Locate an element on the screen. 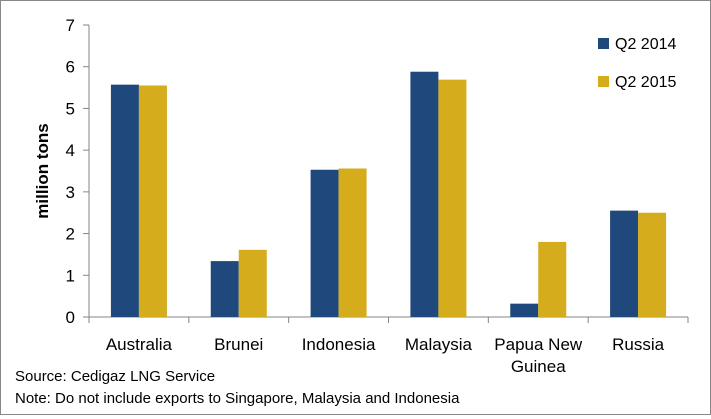 This screenshot has width=711, height=419. x-tick-label-line: Brunei is located at coordinates (238, 344).